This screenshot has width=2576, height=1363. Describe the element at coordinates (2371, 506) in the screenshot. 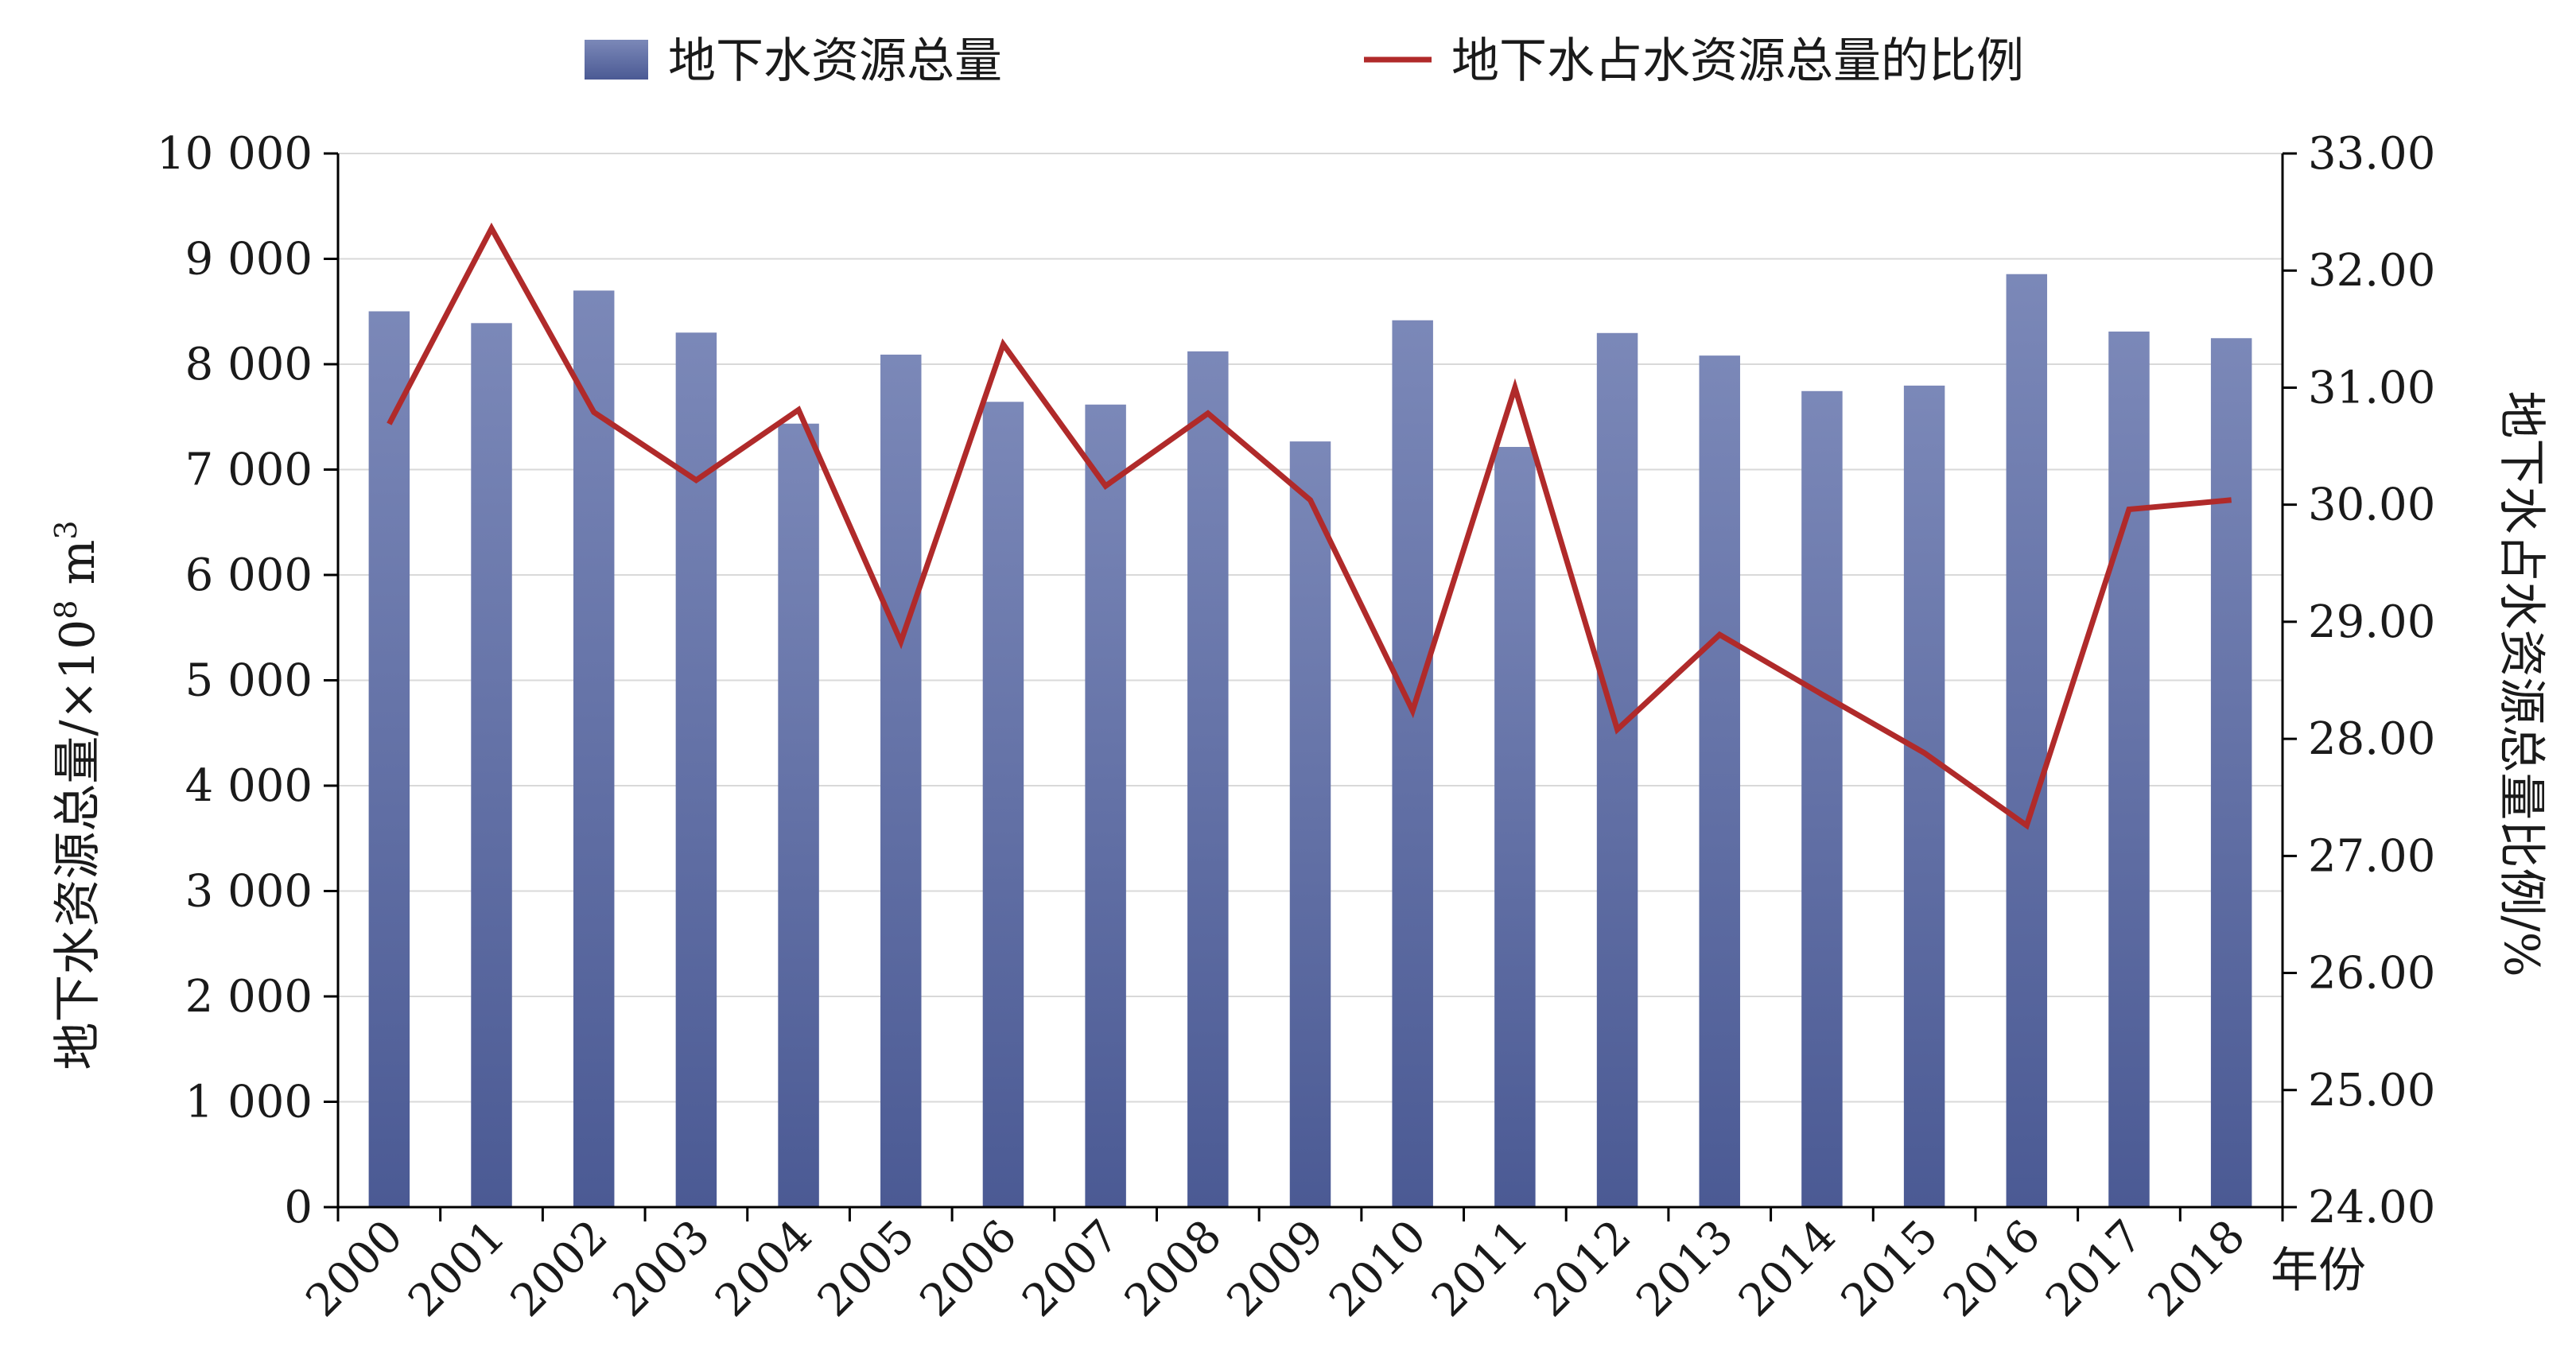

I see `right-axis-tick-label: 30.00` at that location.